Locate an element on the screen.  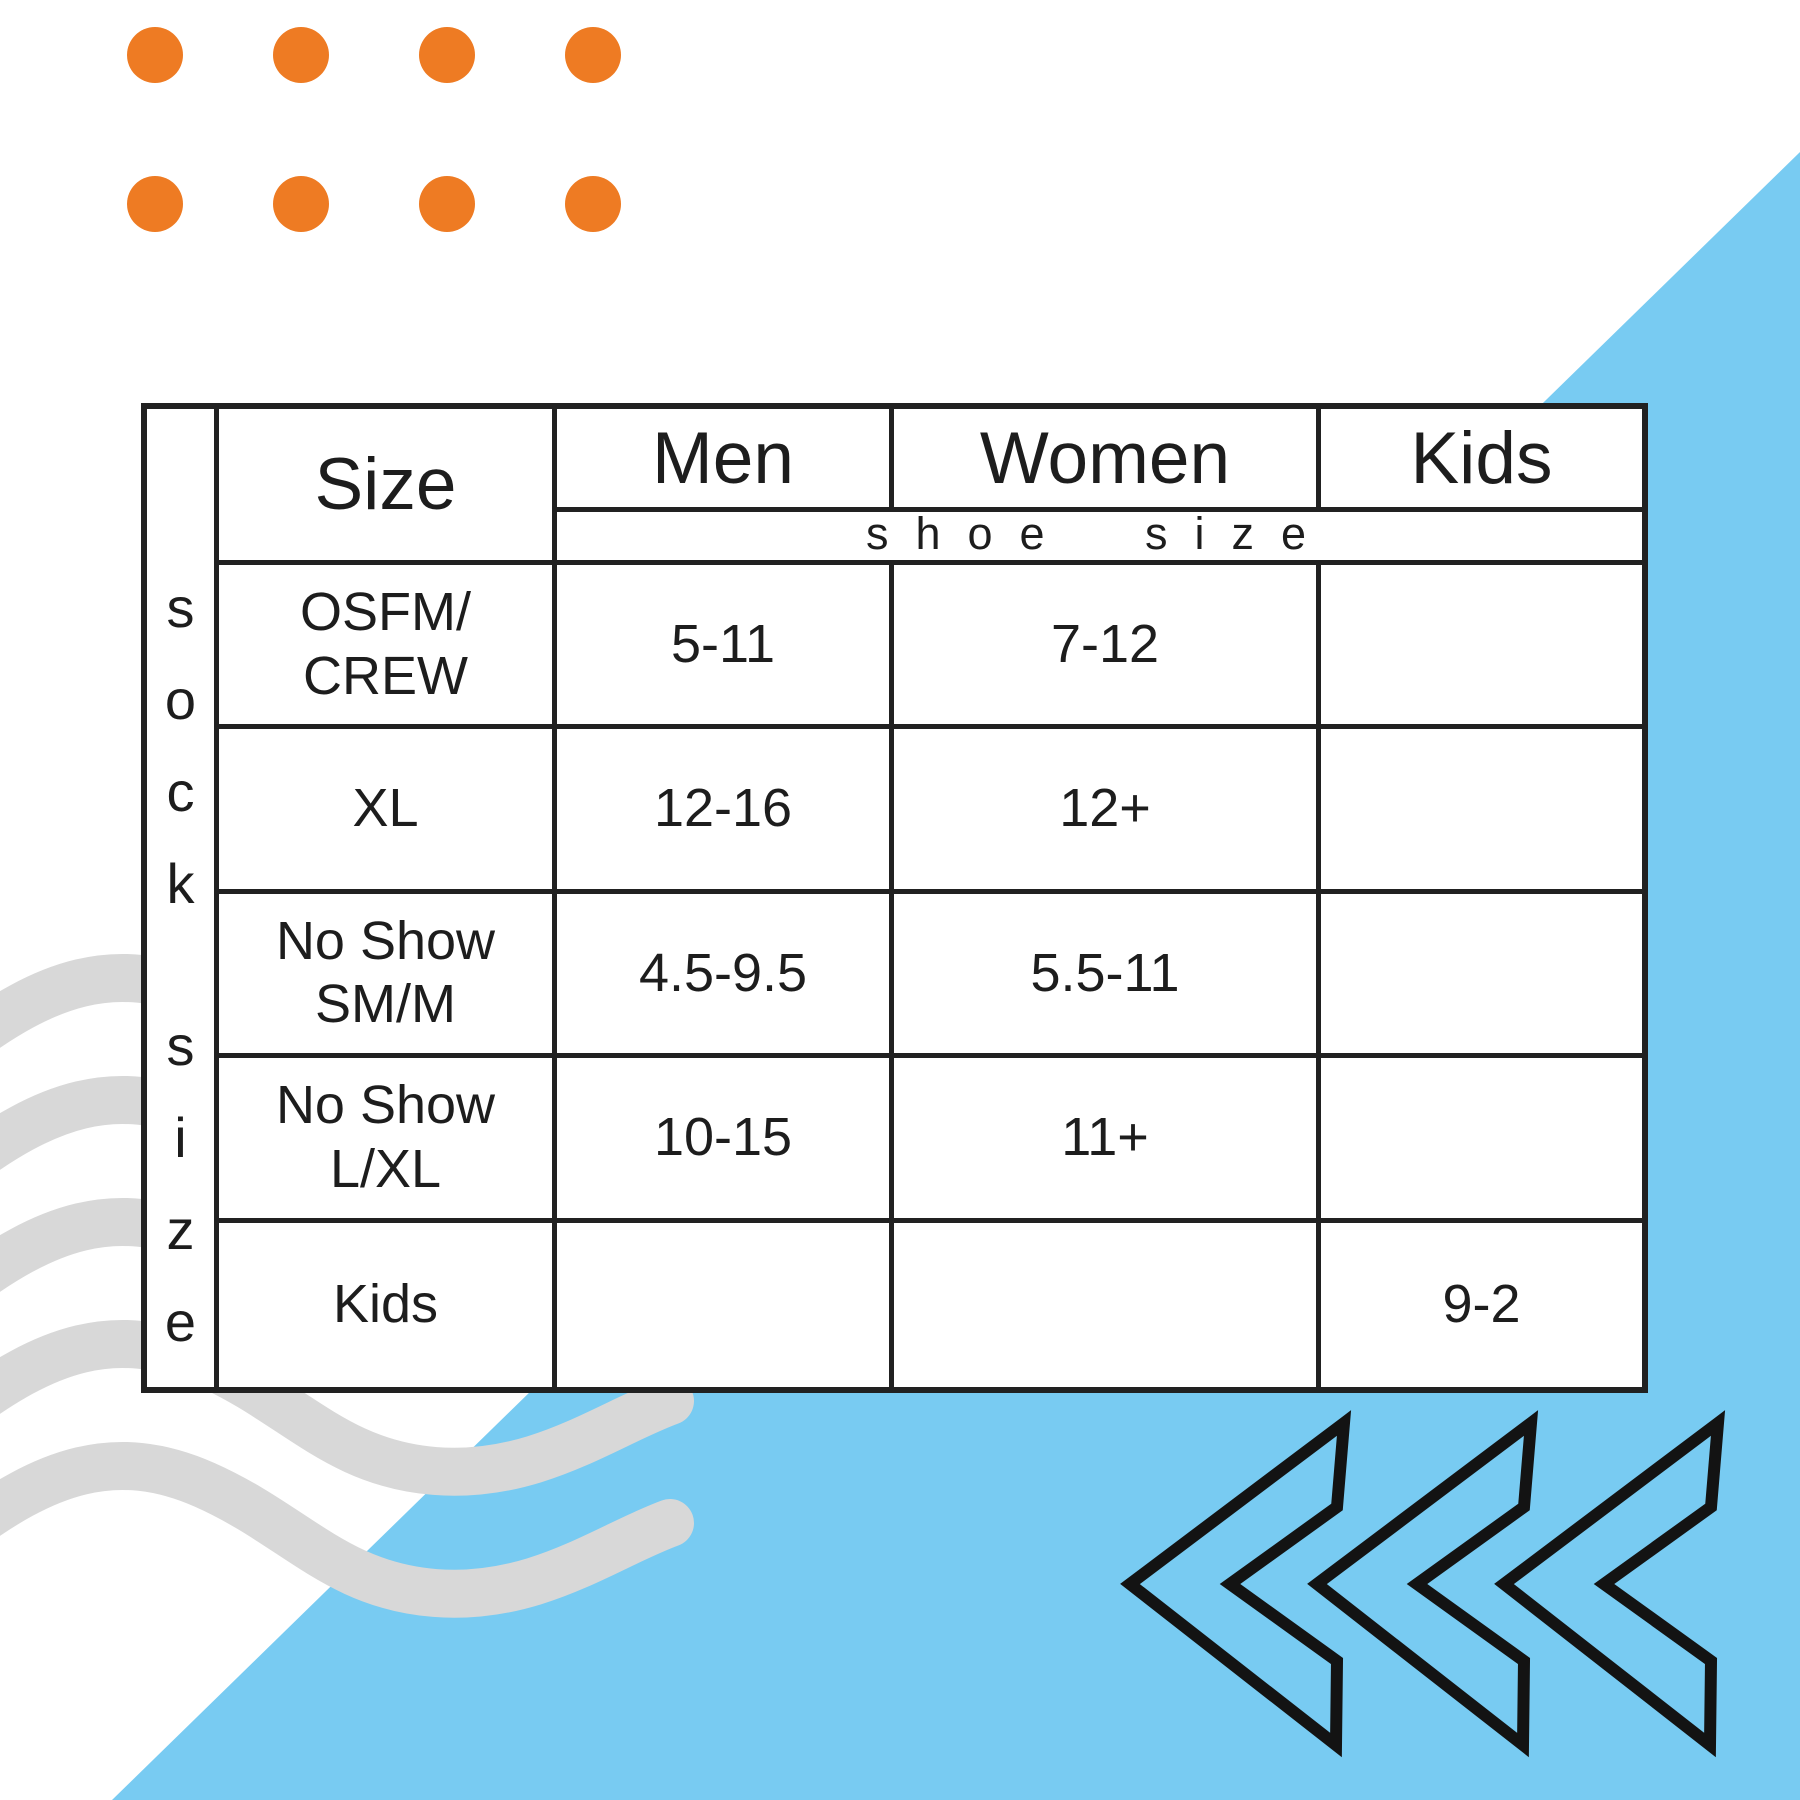
cell-men: 5-11 is located at coordinates (725, 647).